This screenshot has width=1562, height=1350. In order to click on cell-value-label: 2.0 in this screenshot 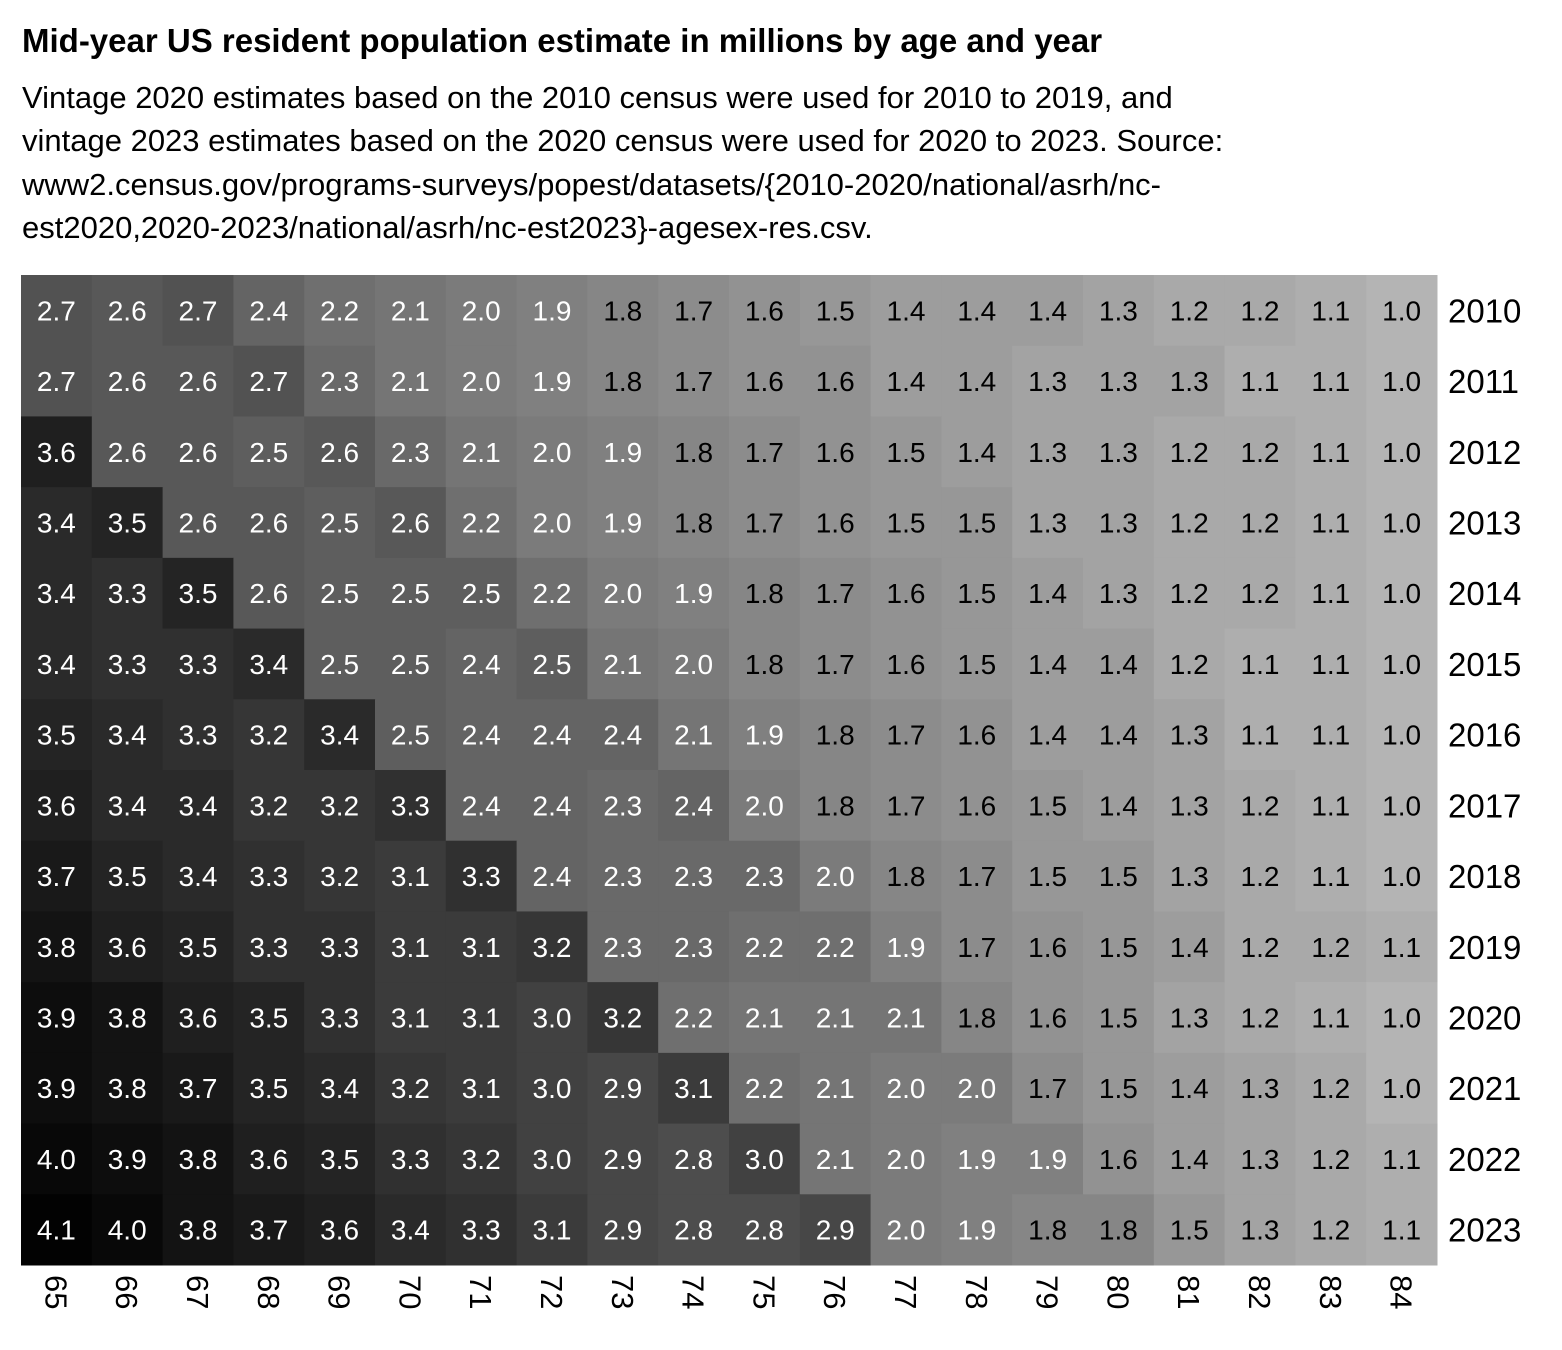, I will do `click(622, 593)`.